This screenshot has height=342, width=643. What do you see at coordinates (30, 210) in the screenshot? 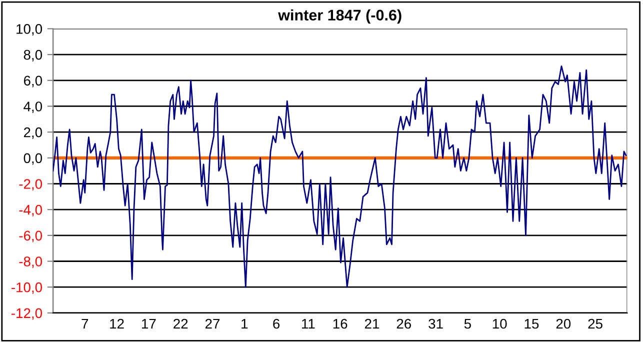
I see `y-tick-label: -4,0` at bounding box center [30, 210].